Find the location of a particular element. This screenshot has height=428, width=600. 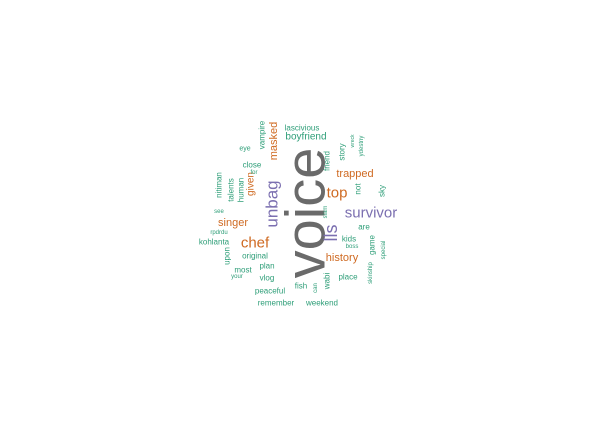

cloud-word-see: see is located at coordinates (219, 212).